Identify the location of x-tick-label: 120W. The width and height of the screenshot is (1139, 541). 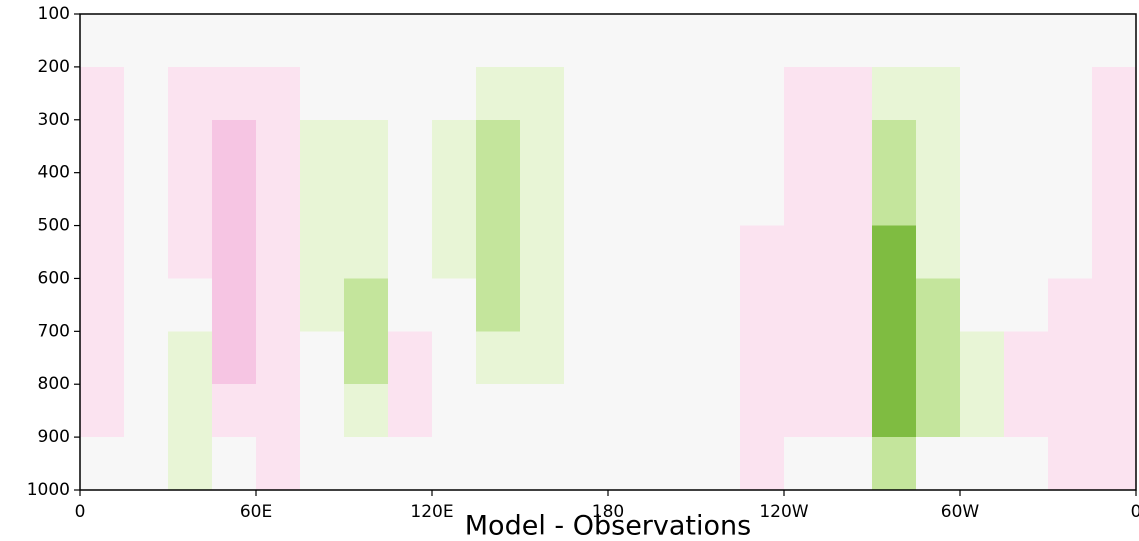
(783, 512).